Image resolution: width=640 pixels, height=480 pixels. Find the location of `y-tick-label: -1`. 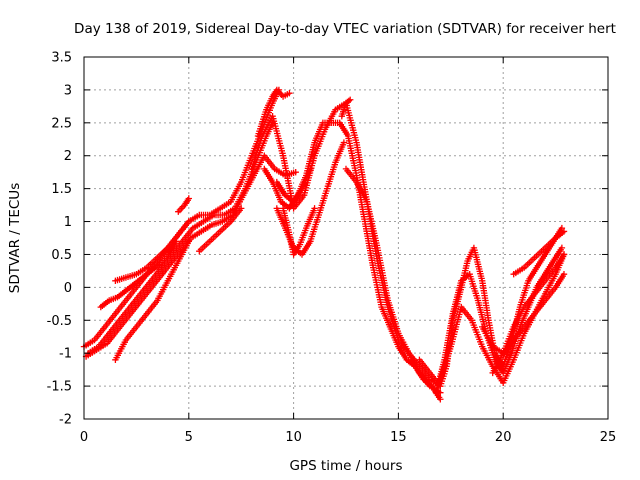

y-tick-label: -1 is located at coordinates (65, 354).